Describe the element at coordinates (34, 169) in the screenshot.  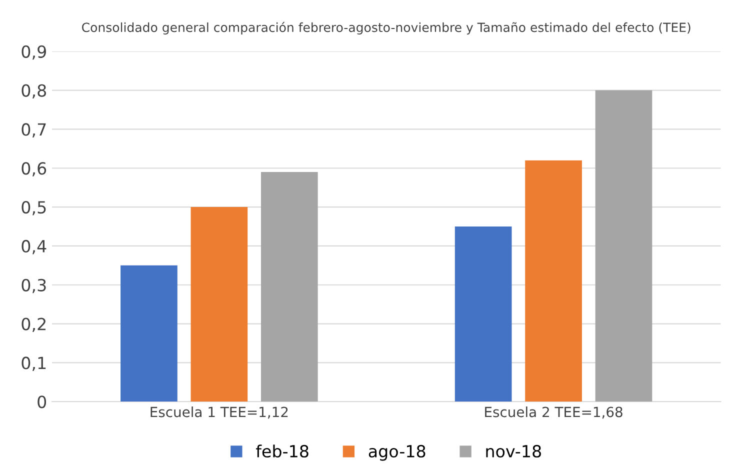
I see `y-tick-label: 0,6` at that location.